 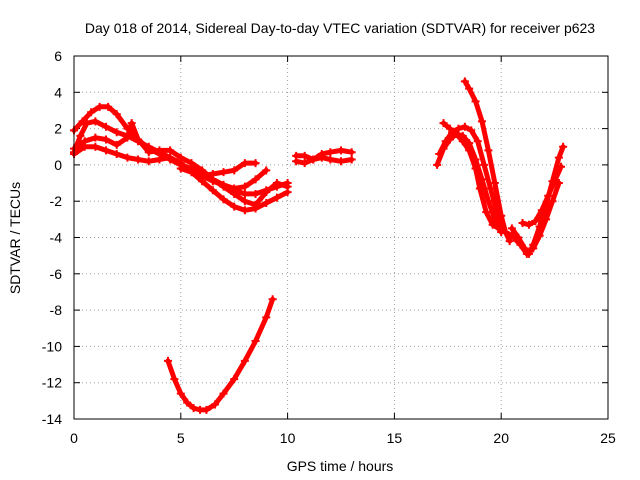 I want to click on x-tick-label: 15, so click(x=395, y=438).